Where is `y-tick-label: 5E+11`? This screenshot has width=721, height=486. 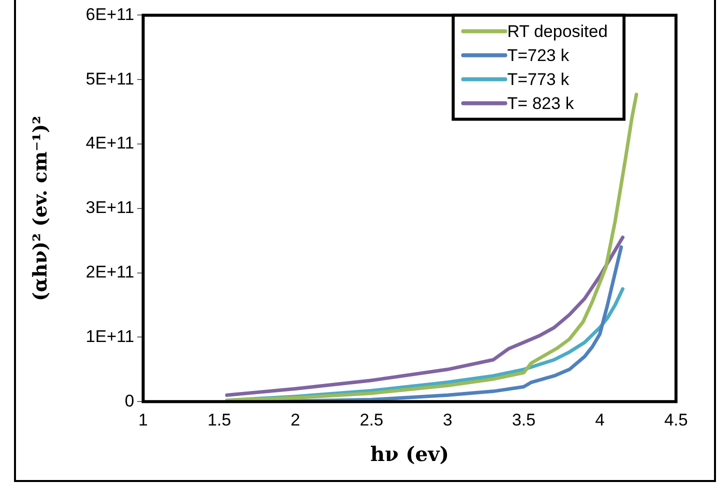 y-tick-label: 5E+11 is located at coordinates (110, 78).